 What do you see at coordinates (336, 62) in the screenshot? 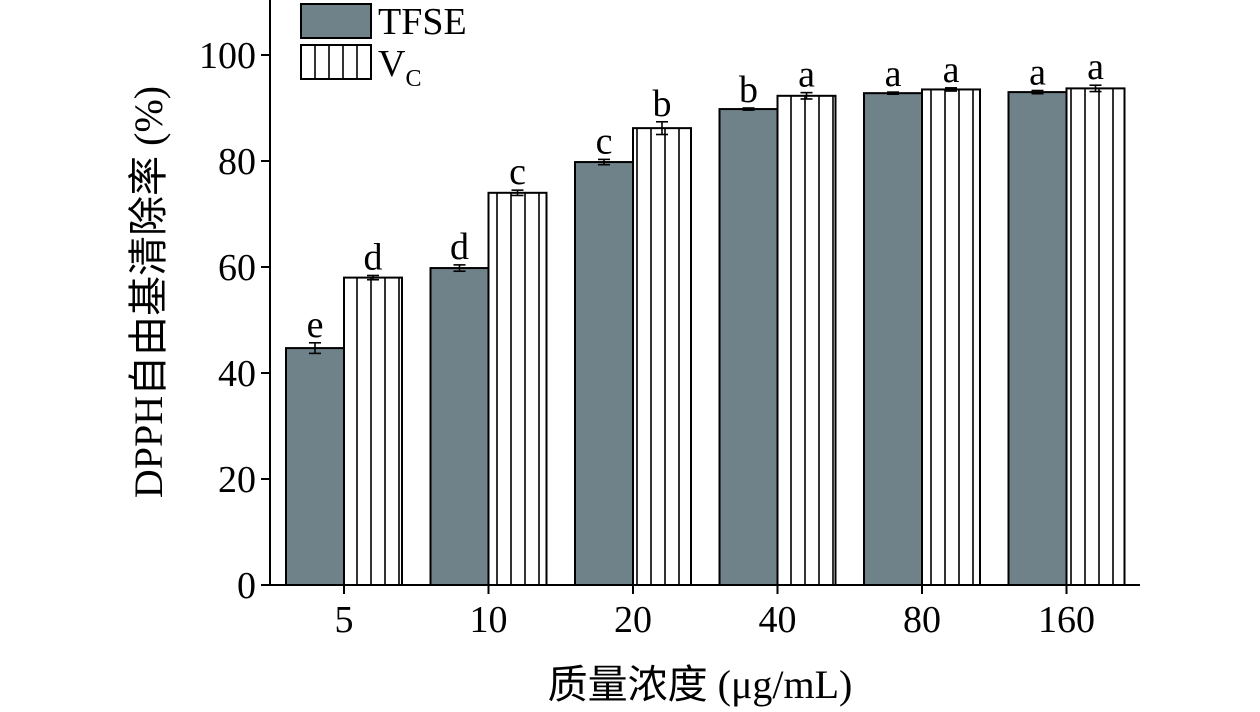
I see `legend-swatch-vc` at bounding box center [336, 62].